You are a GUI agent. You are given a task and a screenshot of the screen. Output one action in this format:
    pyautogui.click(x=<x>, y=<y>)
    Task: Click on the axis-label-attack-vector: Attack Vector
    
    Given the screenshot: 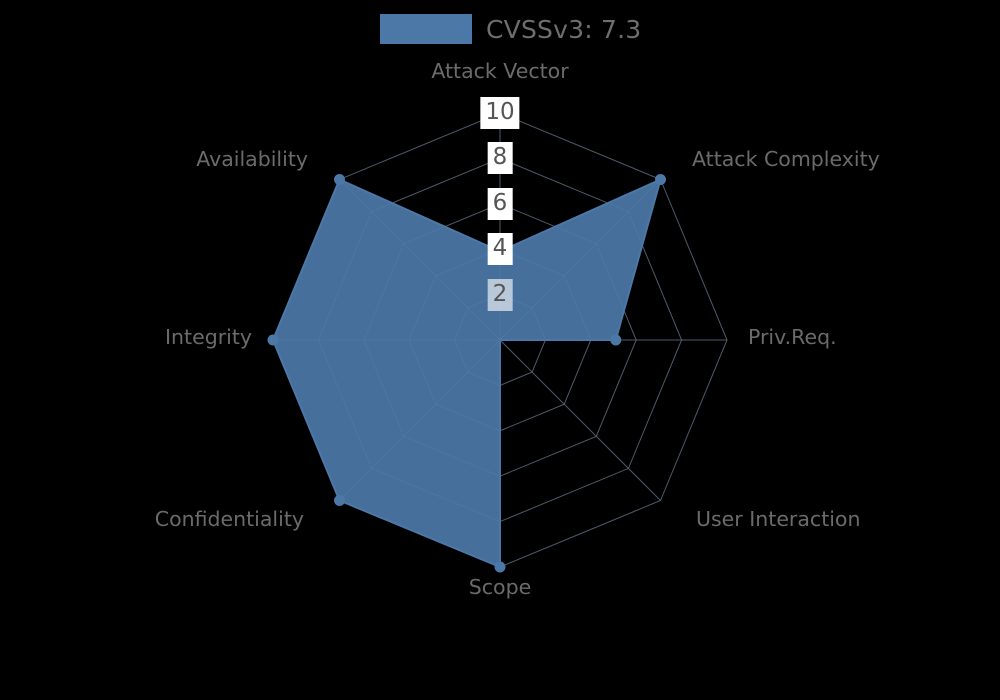 What is the action you would take?
    pyautogui.click(x=500, y=71)
    